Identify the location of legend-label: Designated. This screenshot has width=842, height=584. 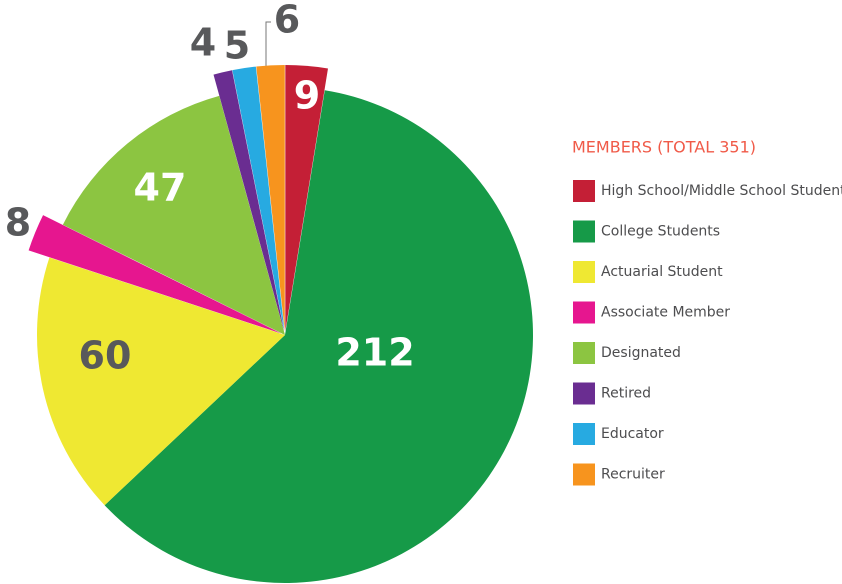
(641, 353).